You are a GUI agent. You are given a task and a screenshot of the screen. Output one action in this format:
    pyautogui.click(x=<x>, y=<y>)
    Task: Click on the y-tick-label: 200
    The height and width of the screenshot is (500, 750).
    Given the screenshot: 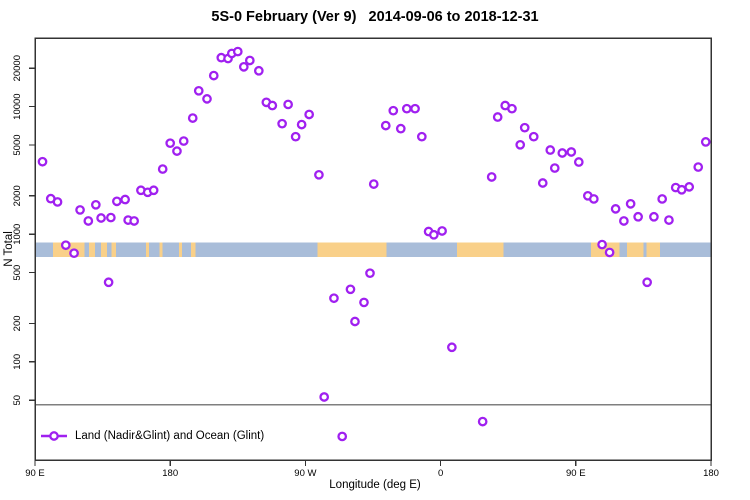 What is the action you would take?
    pyautogui.click(x=17, y=323)
    